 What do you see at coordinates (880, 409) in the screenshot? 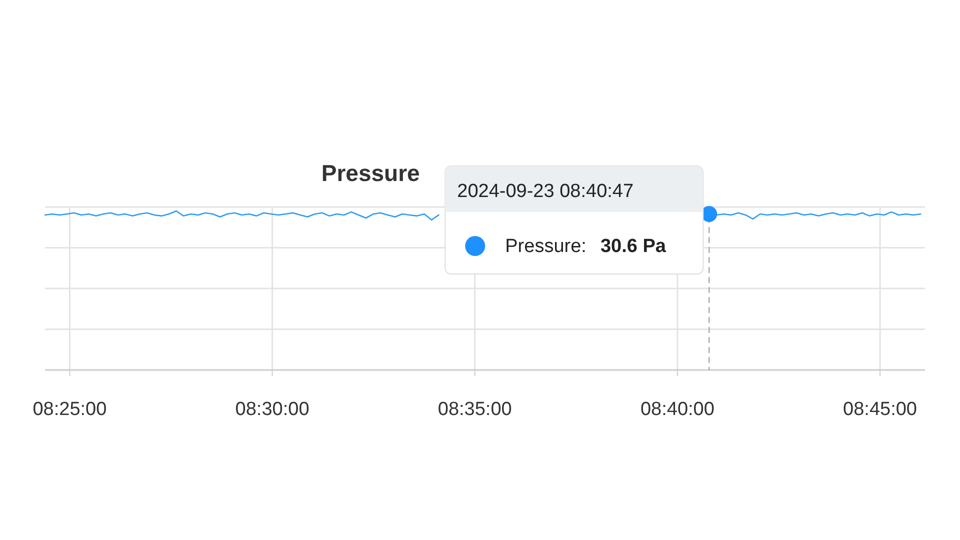
I see `x-tick-label: 08:45:00` at bounding box center [880, 409].